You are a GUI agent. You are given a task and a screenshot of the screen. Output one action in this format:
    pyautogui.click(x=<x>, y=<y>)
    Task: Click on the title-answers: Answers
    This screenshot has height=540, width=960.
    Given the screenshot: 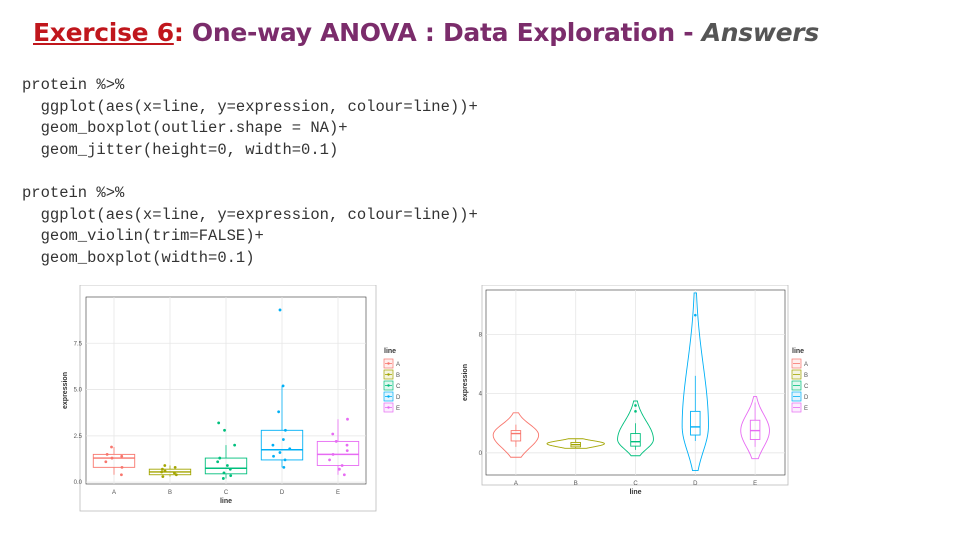 What is the action you would take?
    pyautogui.click(x=760, y=32)
    